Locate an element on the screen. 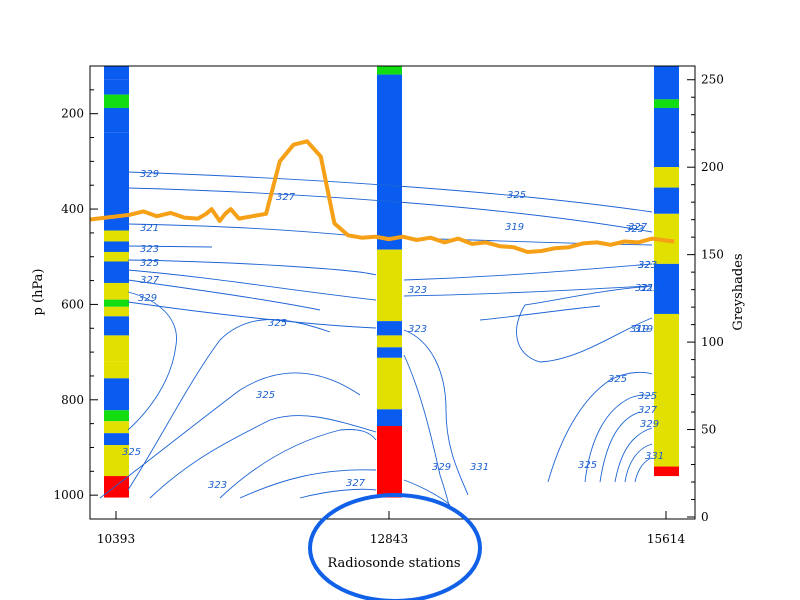 The width and height of the screenshot is (800, 600). contour-label-10: 323 is located at coordinates (417, 290).